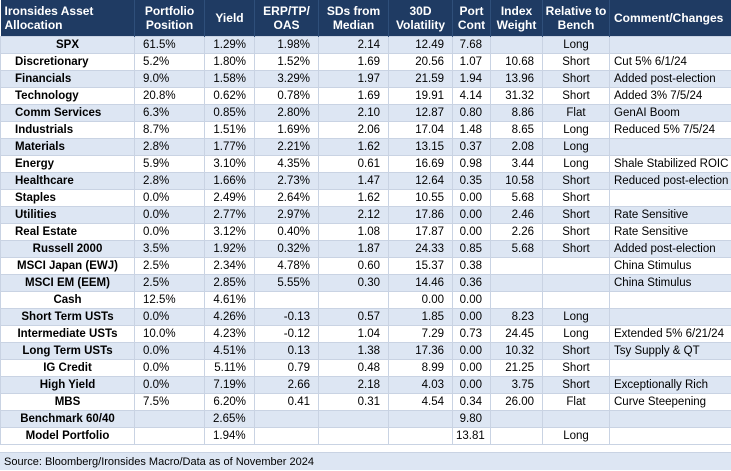 The width and height of the screenshot is (731, 471). I want to click on cell-30d-volatility: 15.37, so click(421, 266).